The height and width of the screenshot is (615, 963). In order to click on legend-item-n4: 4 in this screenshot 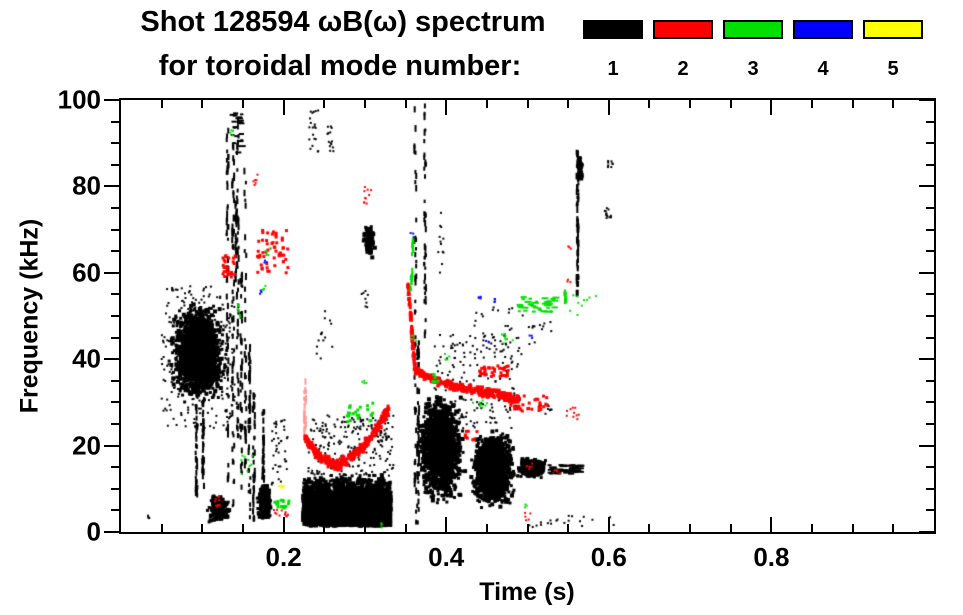, I will do `click(823, 49)`.